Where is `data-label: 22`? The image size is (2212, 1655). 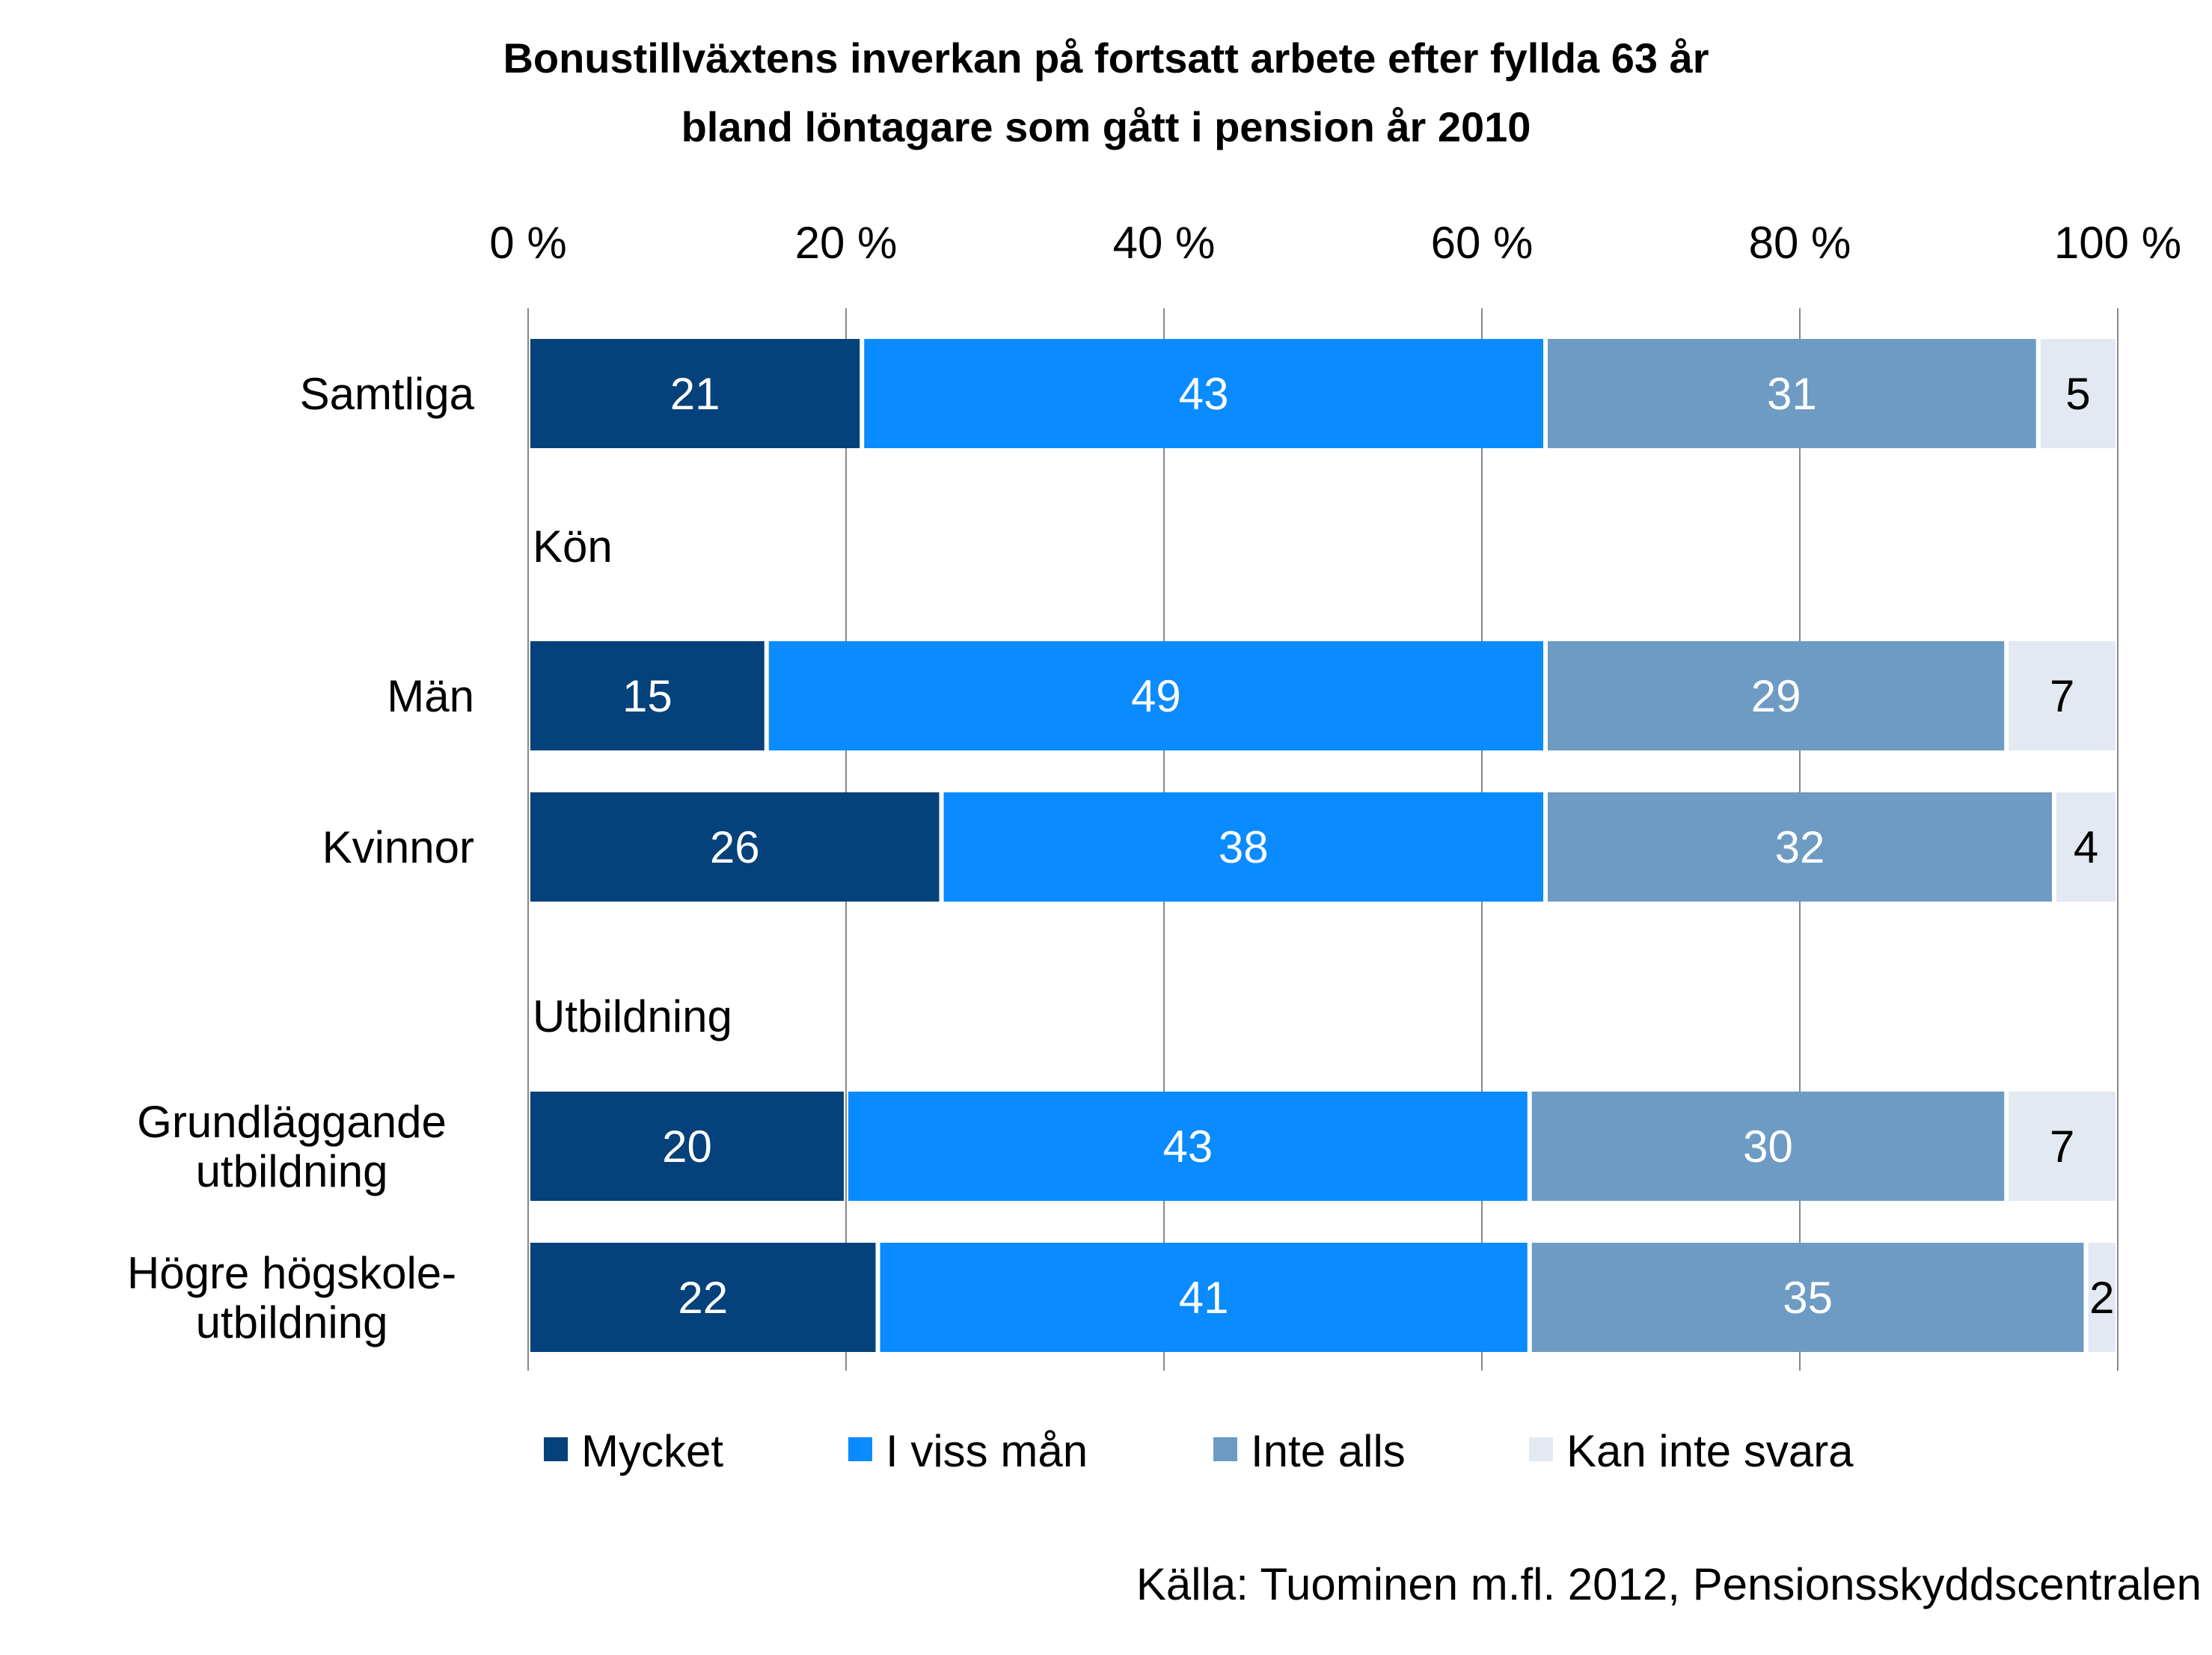 data-label: 22 is located at coordinates (703, 1298).